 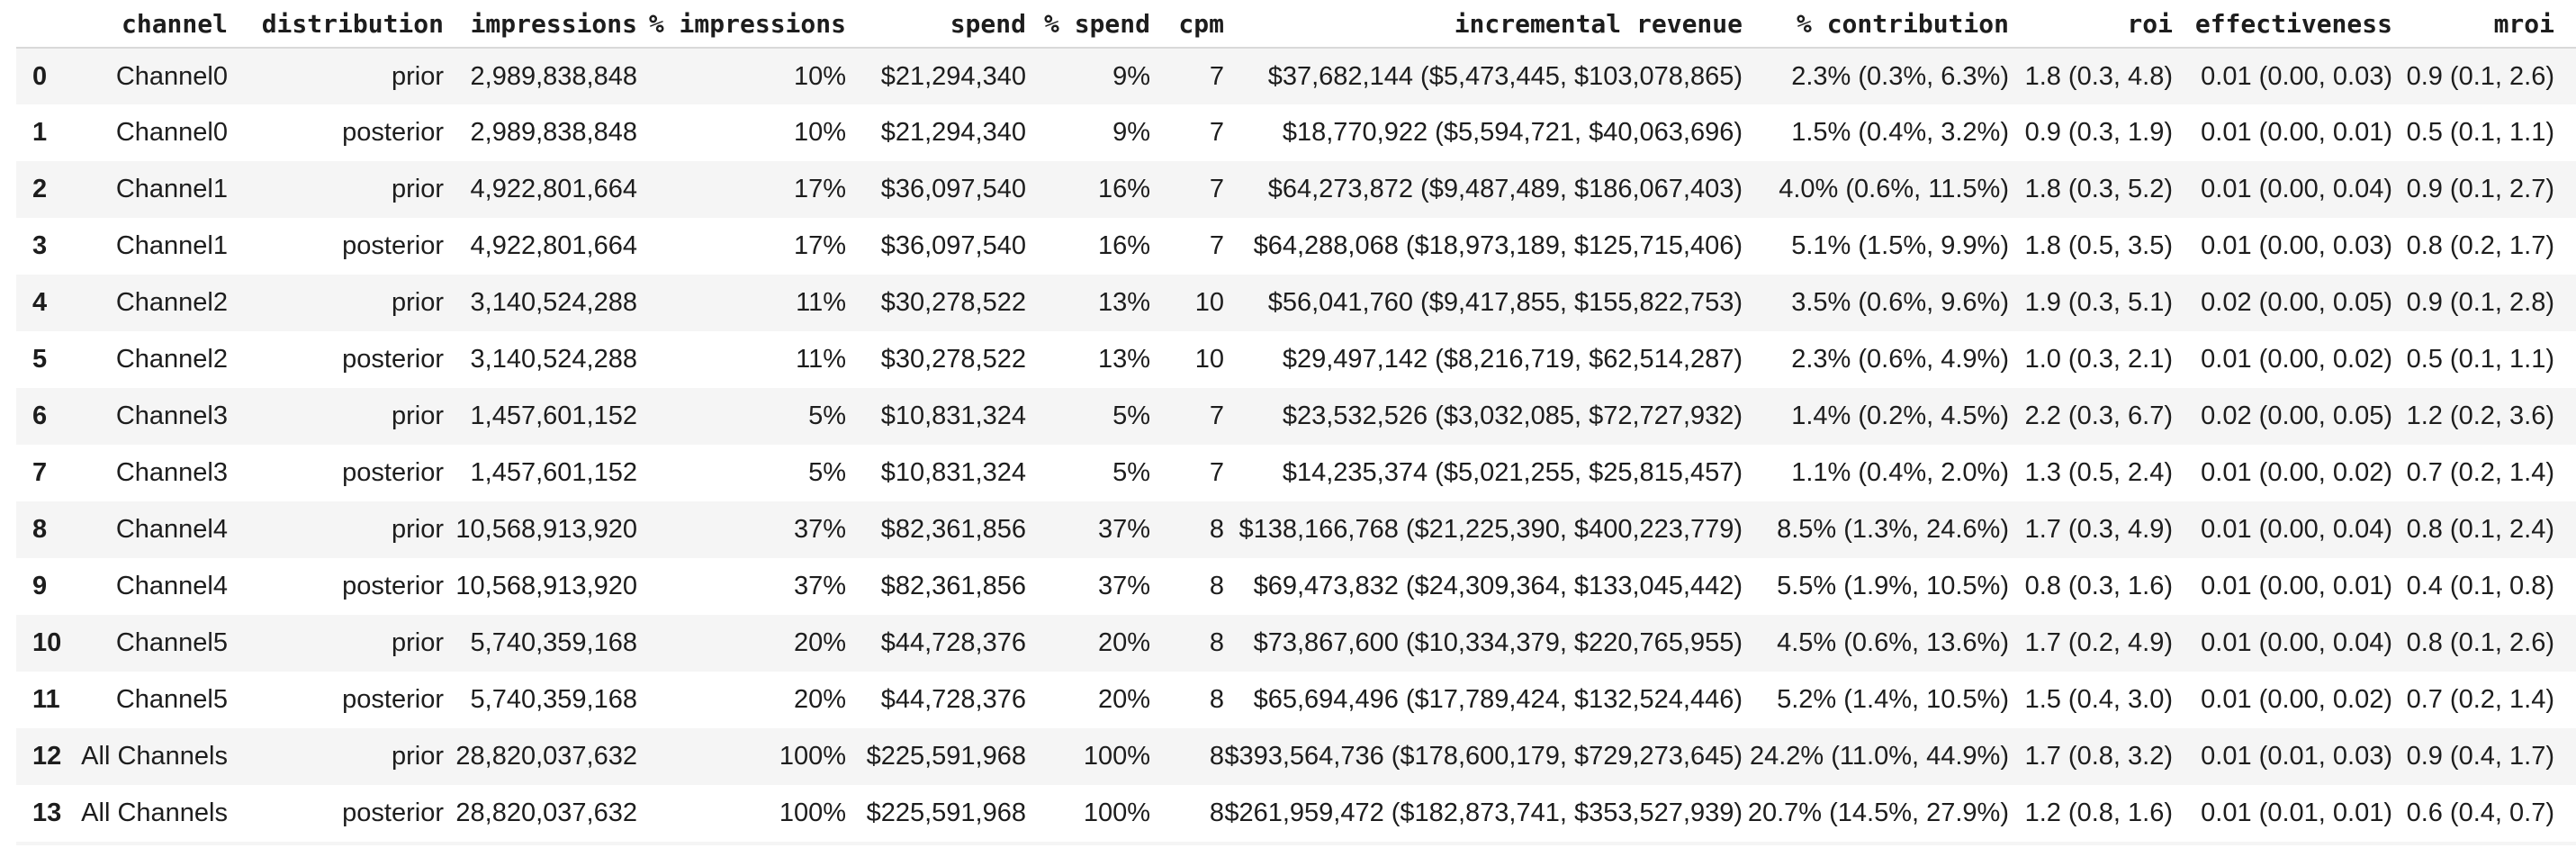 I want to click on cell-pct-contribution: 4.0% (0.6%, 11.5%), so click(x=1894, y=189).